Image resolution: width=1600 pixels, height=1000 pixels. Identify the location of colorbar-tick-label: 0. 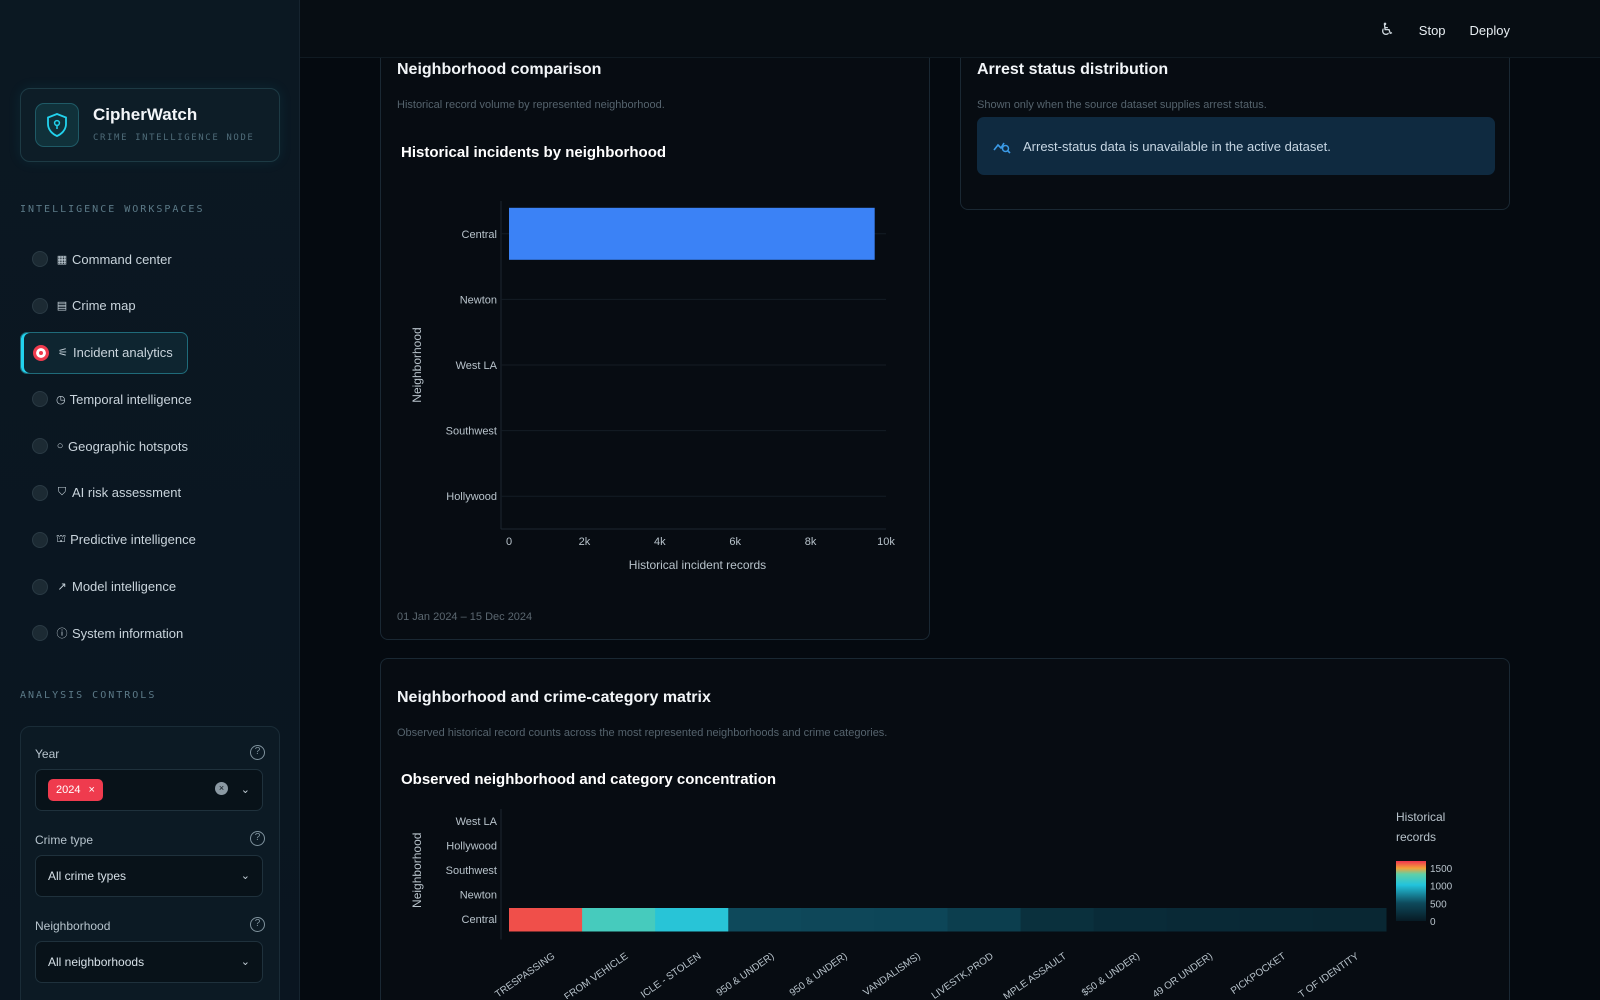
(1433, 922).